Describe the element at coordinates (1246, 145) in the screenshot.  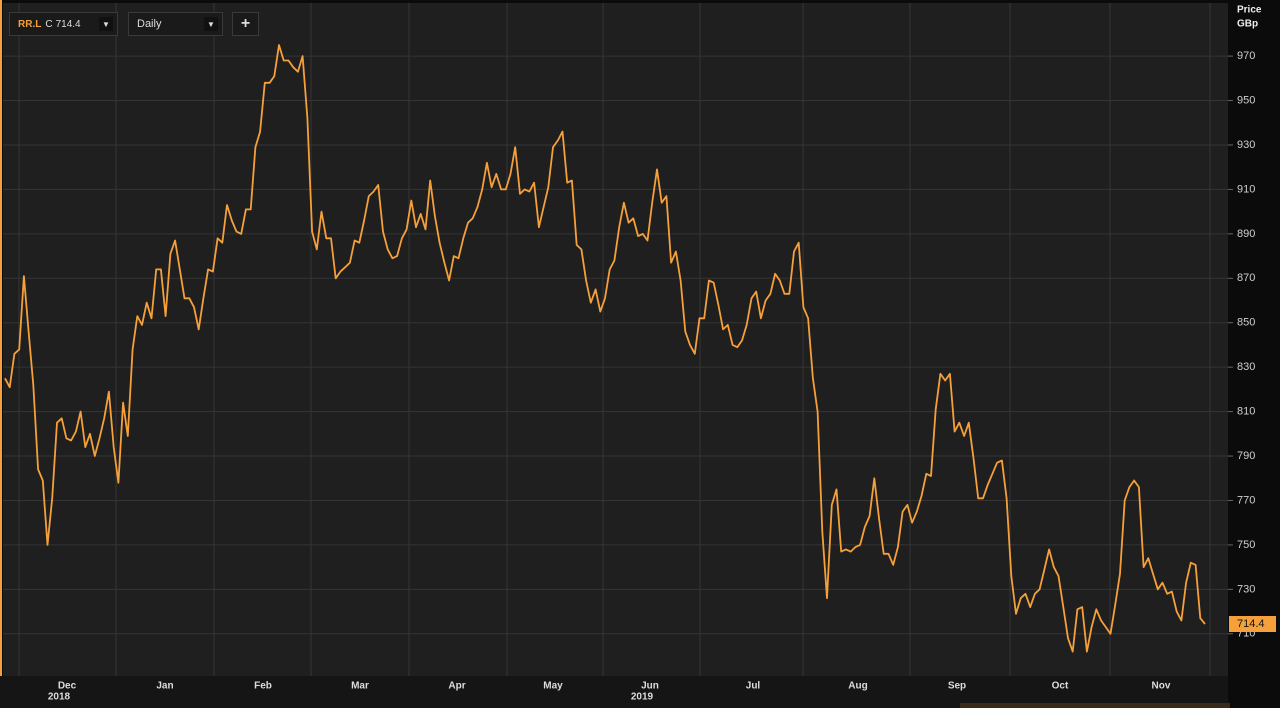
I see `y-tick-label: 930` at that location.